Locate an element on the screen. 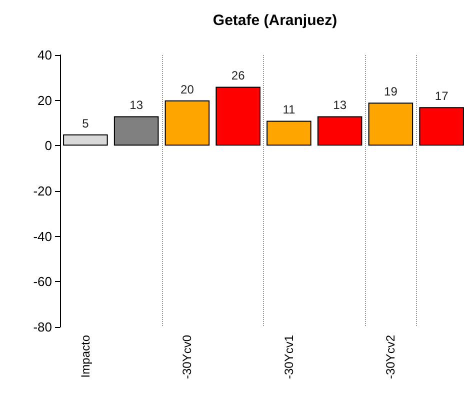 The image size is (467, 402). y-tick-label: -40 is located at coordinates (42, 236).